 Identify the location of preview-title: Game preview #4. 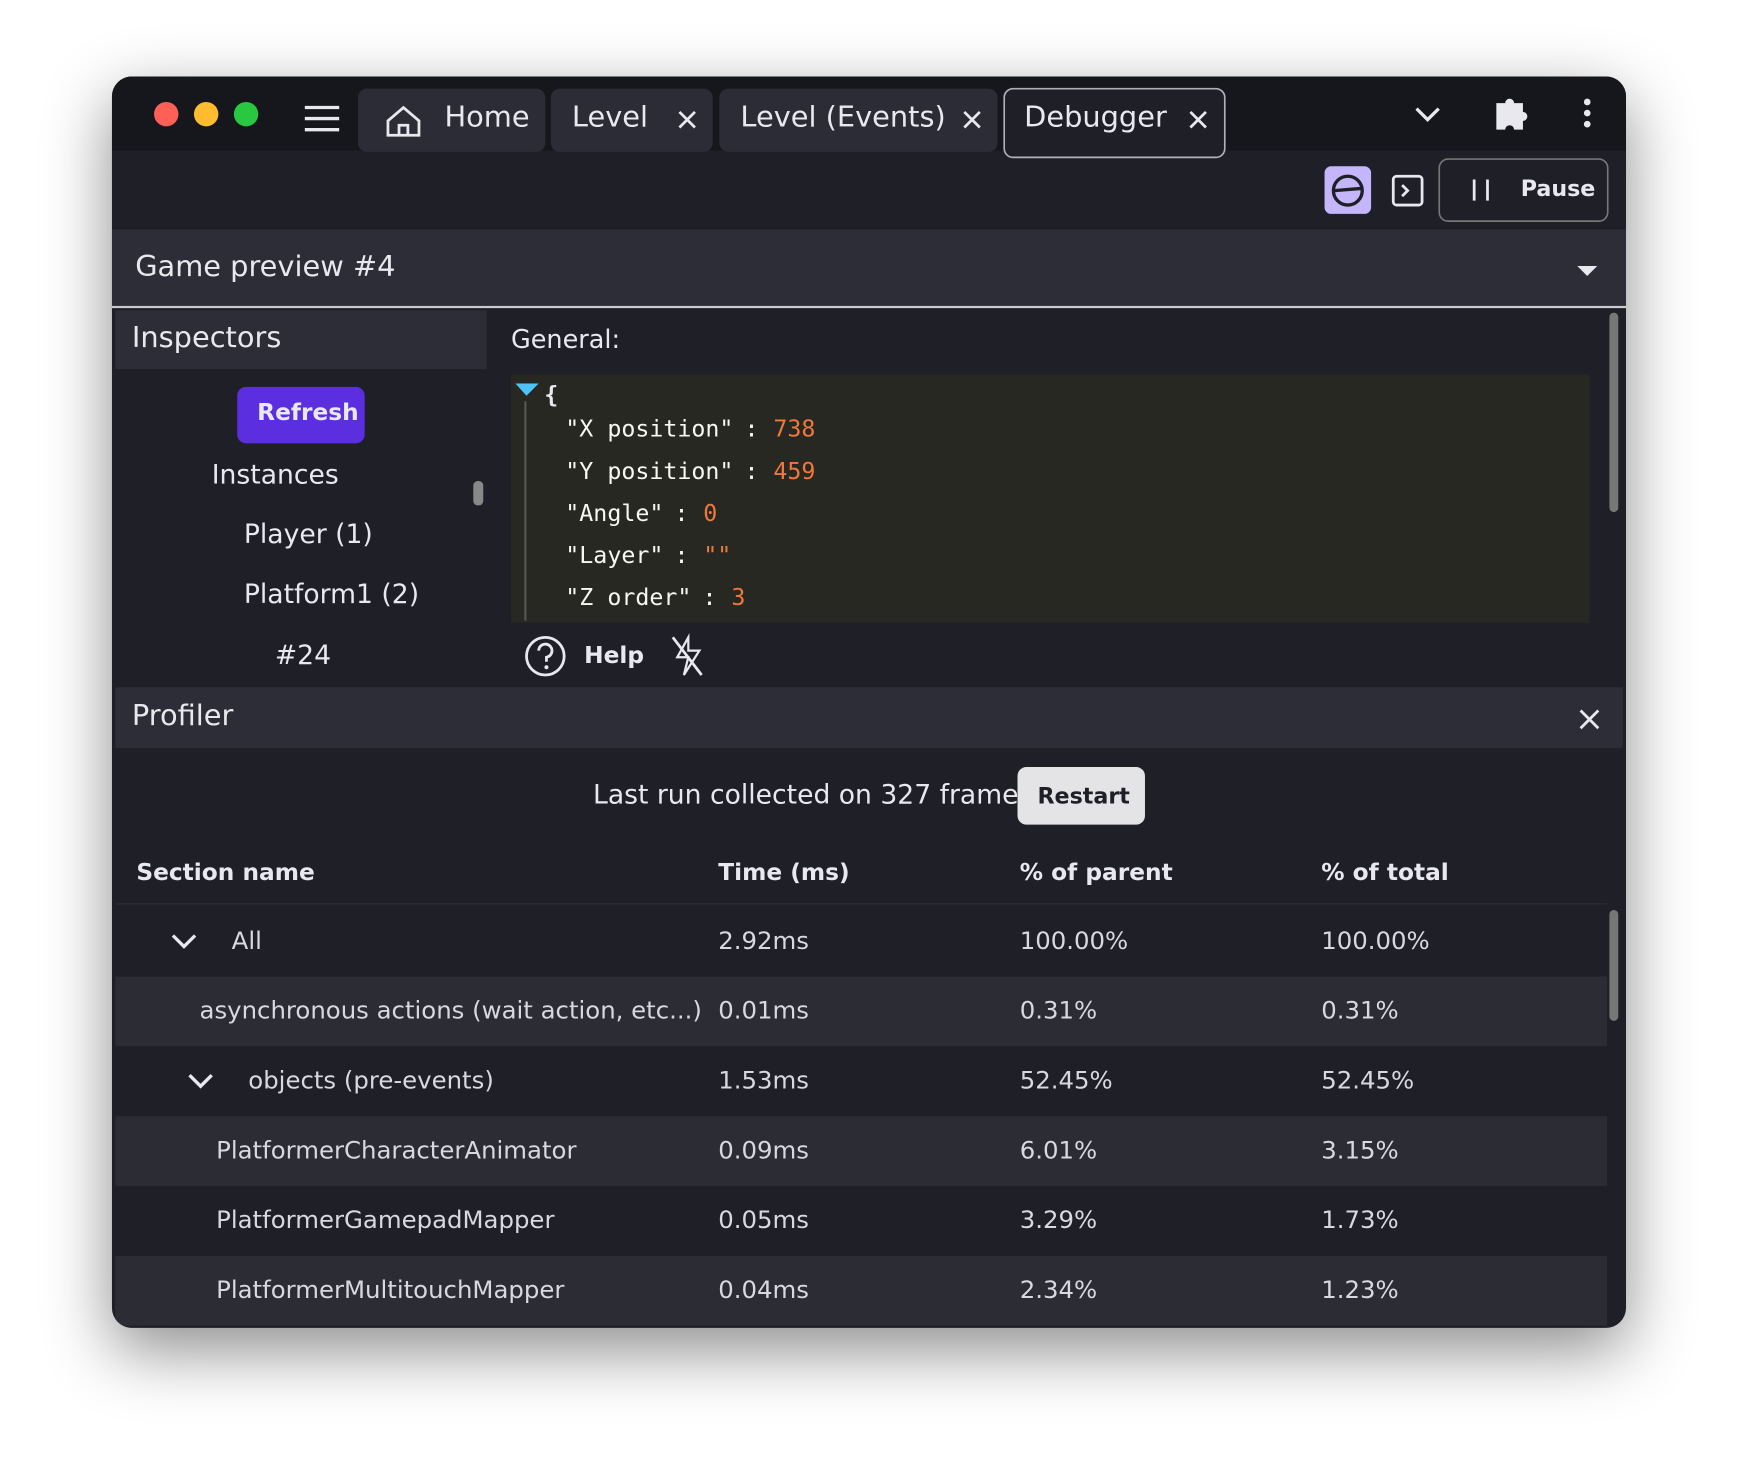
(265, 267).